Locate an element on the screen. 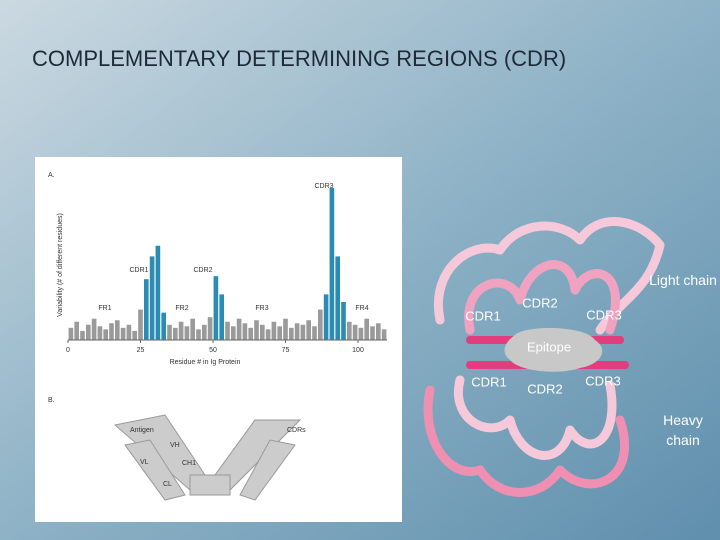  x-tick-label: 25 is located at coordinates (141, 350).